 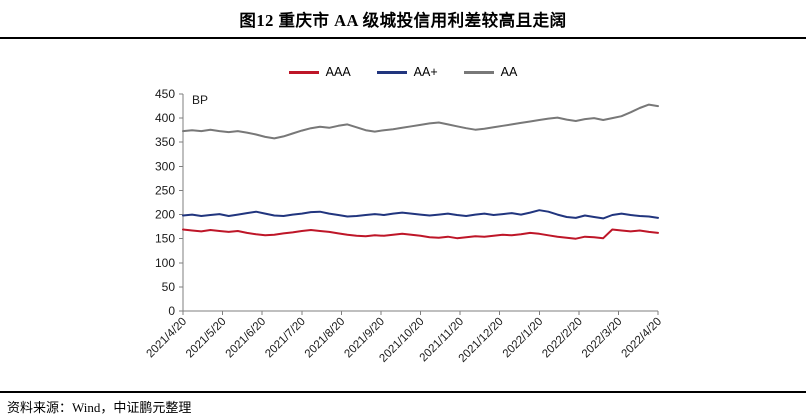 I want to click on legend-item-AAplus: AA+, so click(x=407, y=72).